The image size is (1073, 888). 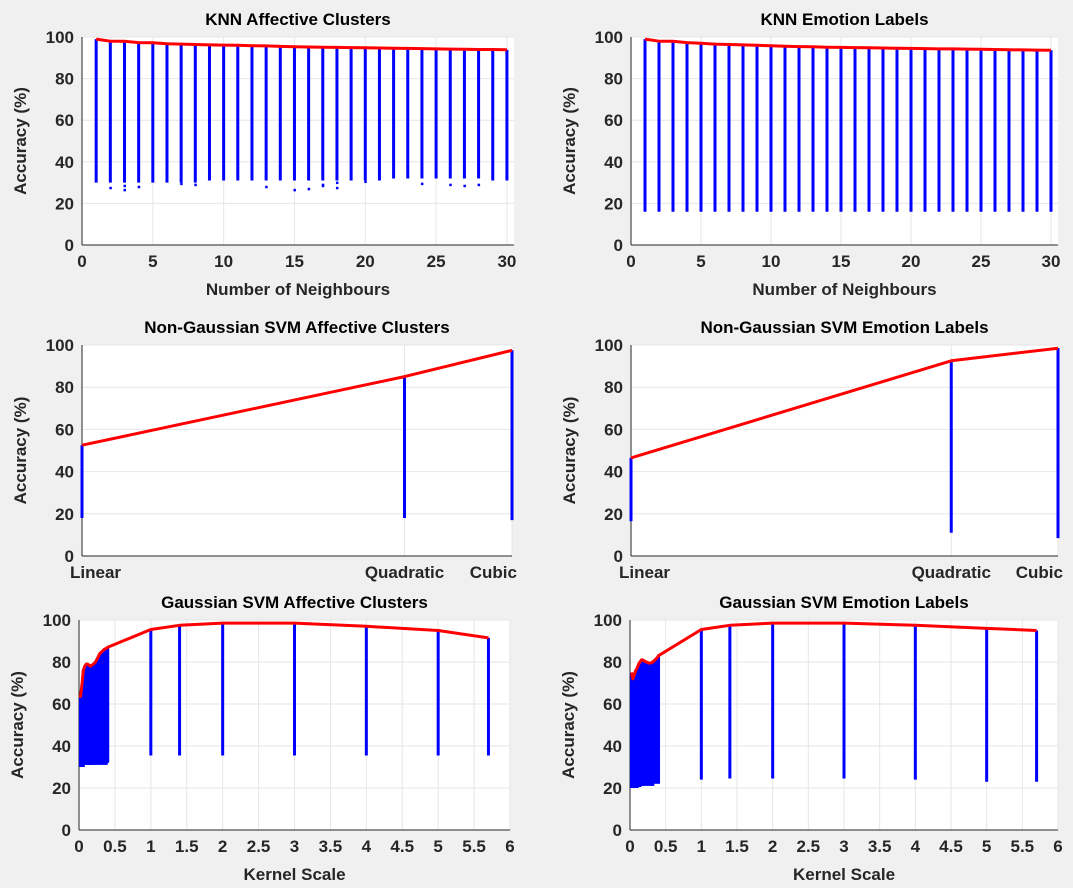 I want to click on chart-title: Gaussian SVM Emotion Labels, so click(x=843, y=602).